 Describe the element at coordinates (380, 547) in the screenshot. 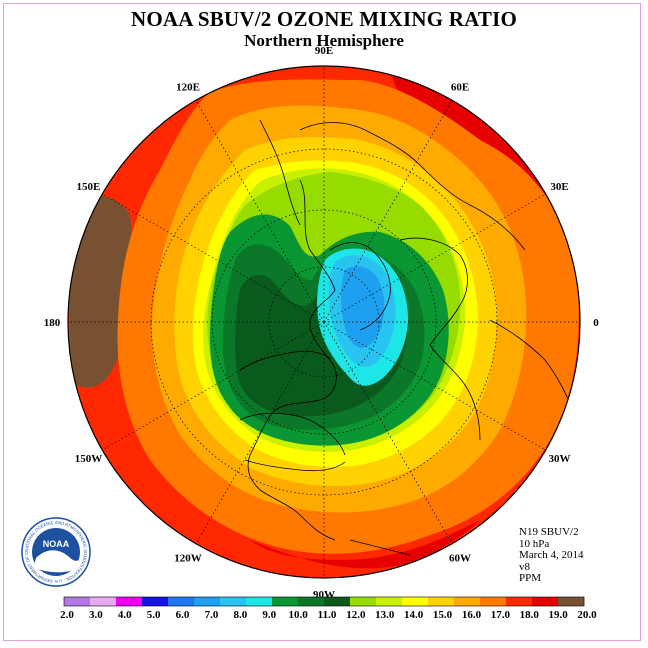

I see `coast-southamerica` at that location.